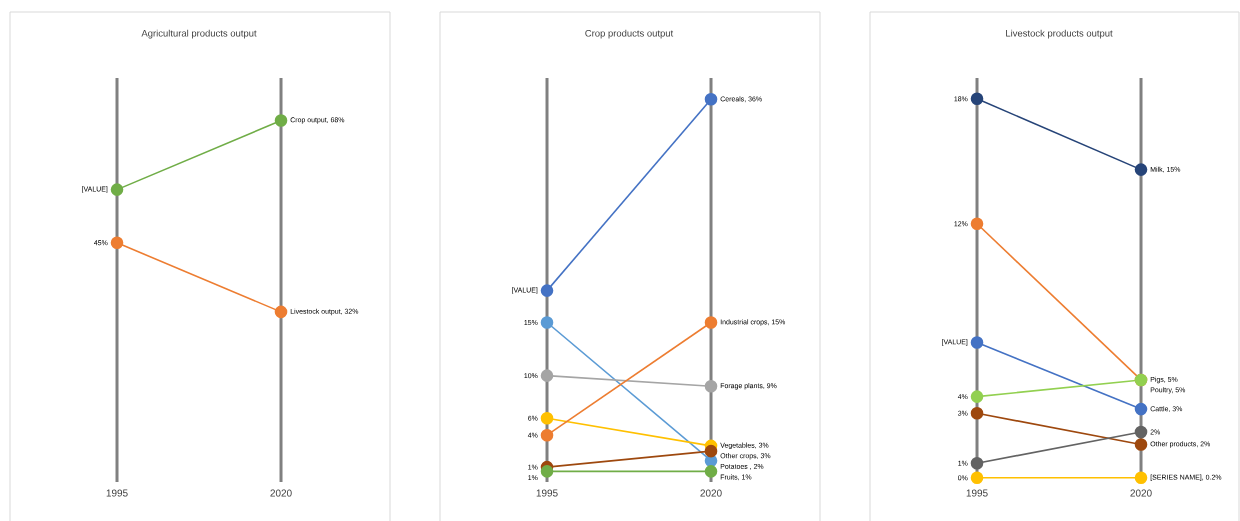  I want to click on chart-title: Agricultural products output, so click(199, 34).